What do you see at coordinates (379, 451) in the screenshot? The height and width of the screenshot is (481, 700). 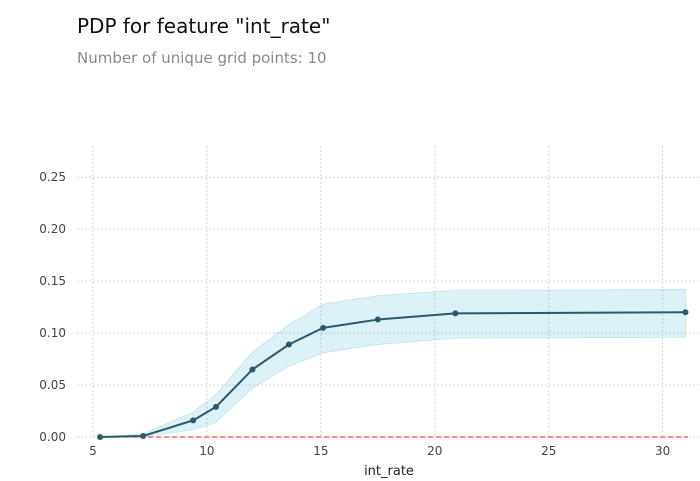 I see `x-axis-ticks: 5 10 15 20 25 30` at bounding box center [379, 451].